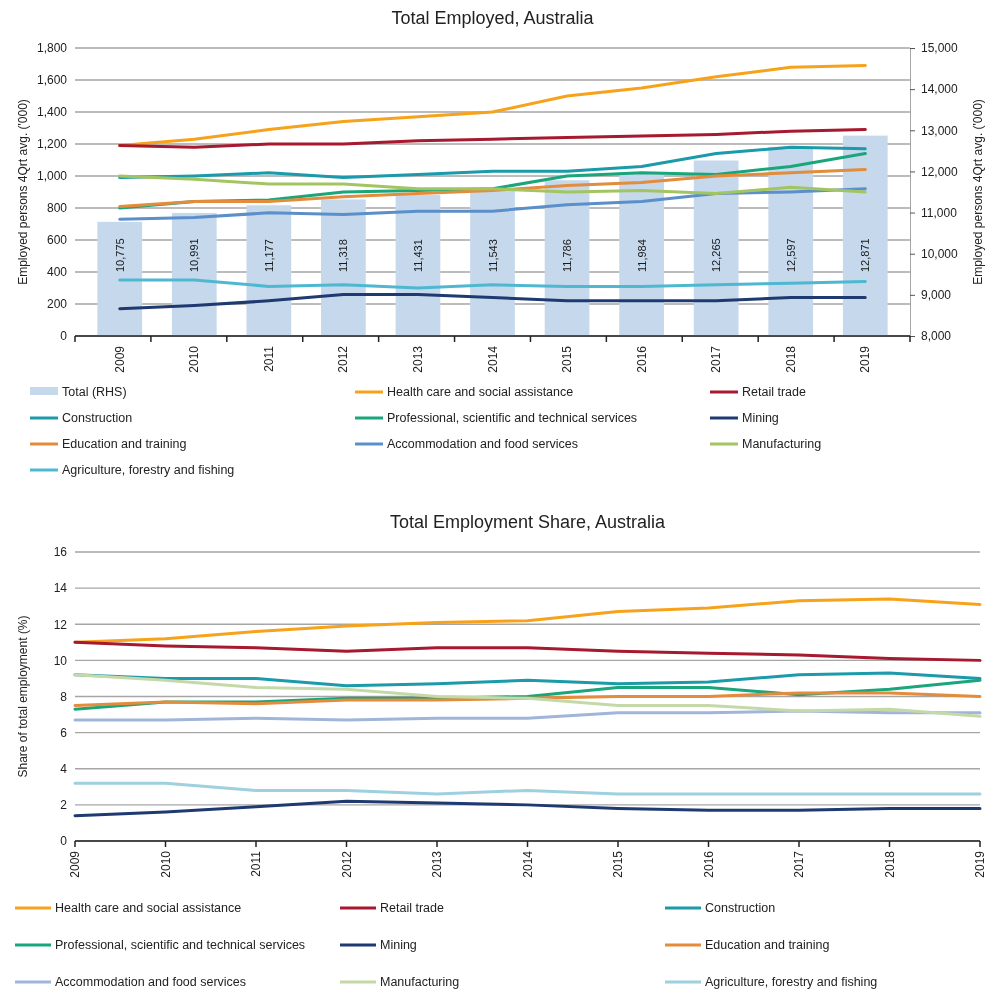  What do you see at coordinates (52, 48) in the screenshot?
I see `y-tick-label: 1,800` at bounding box center [52, 48].